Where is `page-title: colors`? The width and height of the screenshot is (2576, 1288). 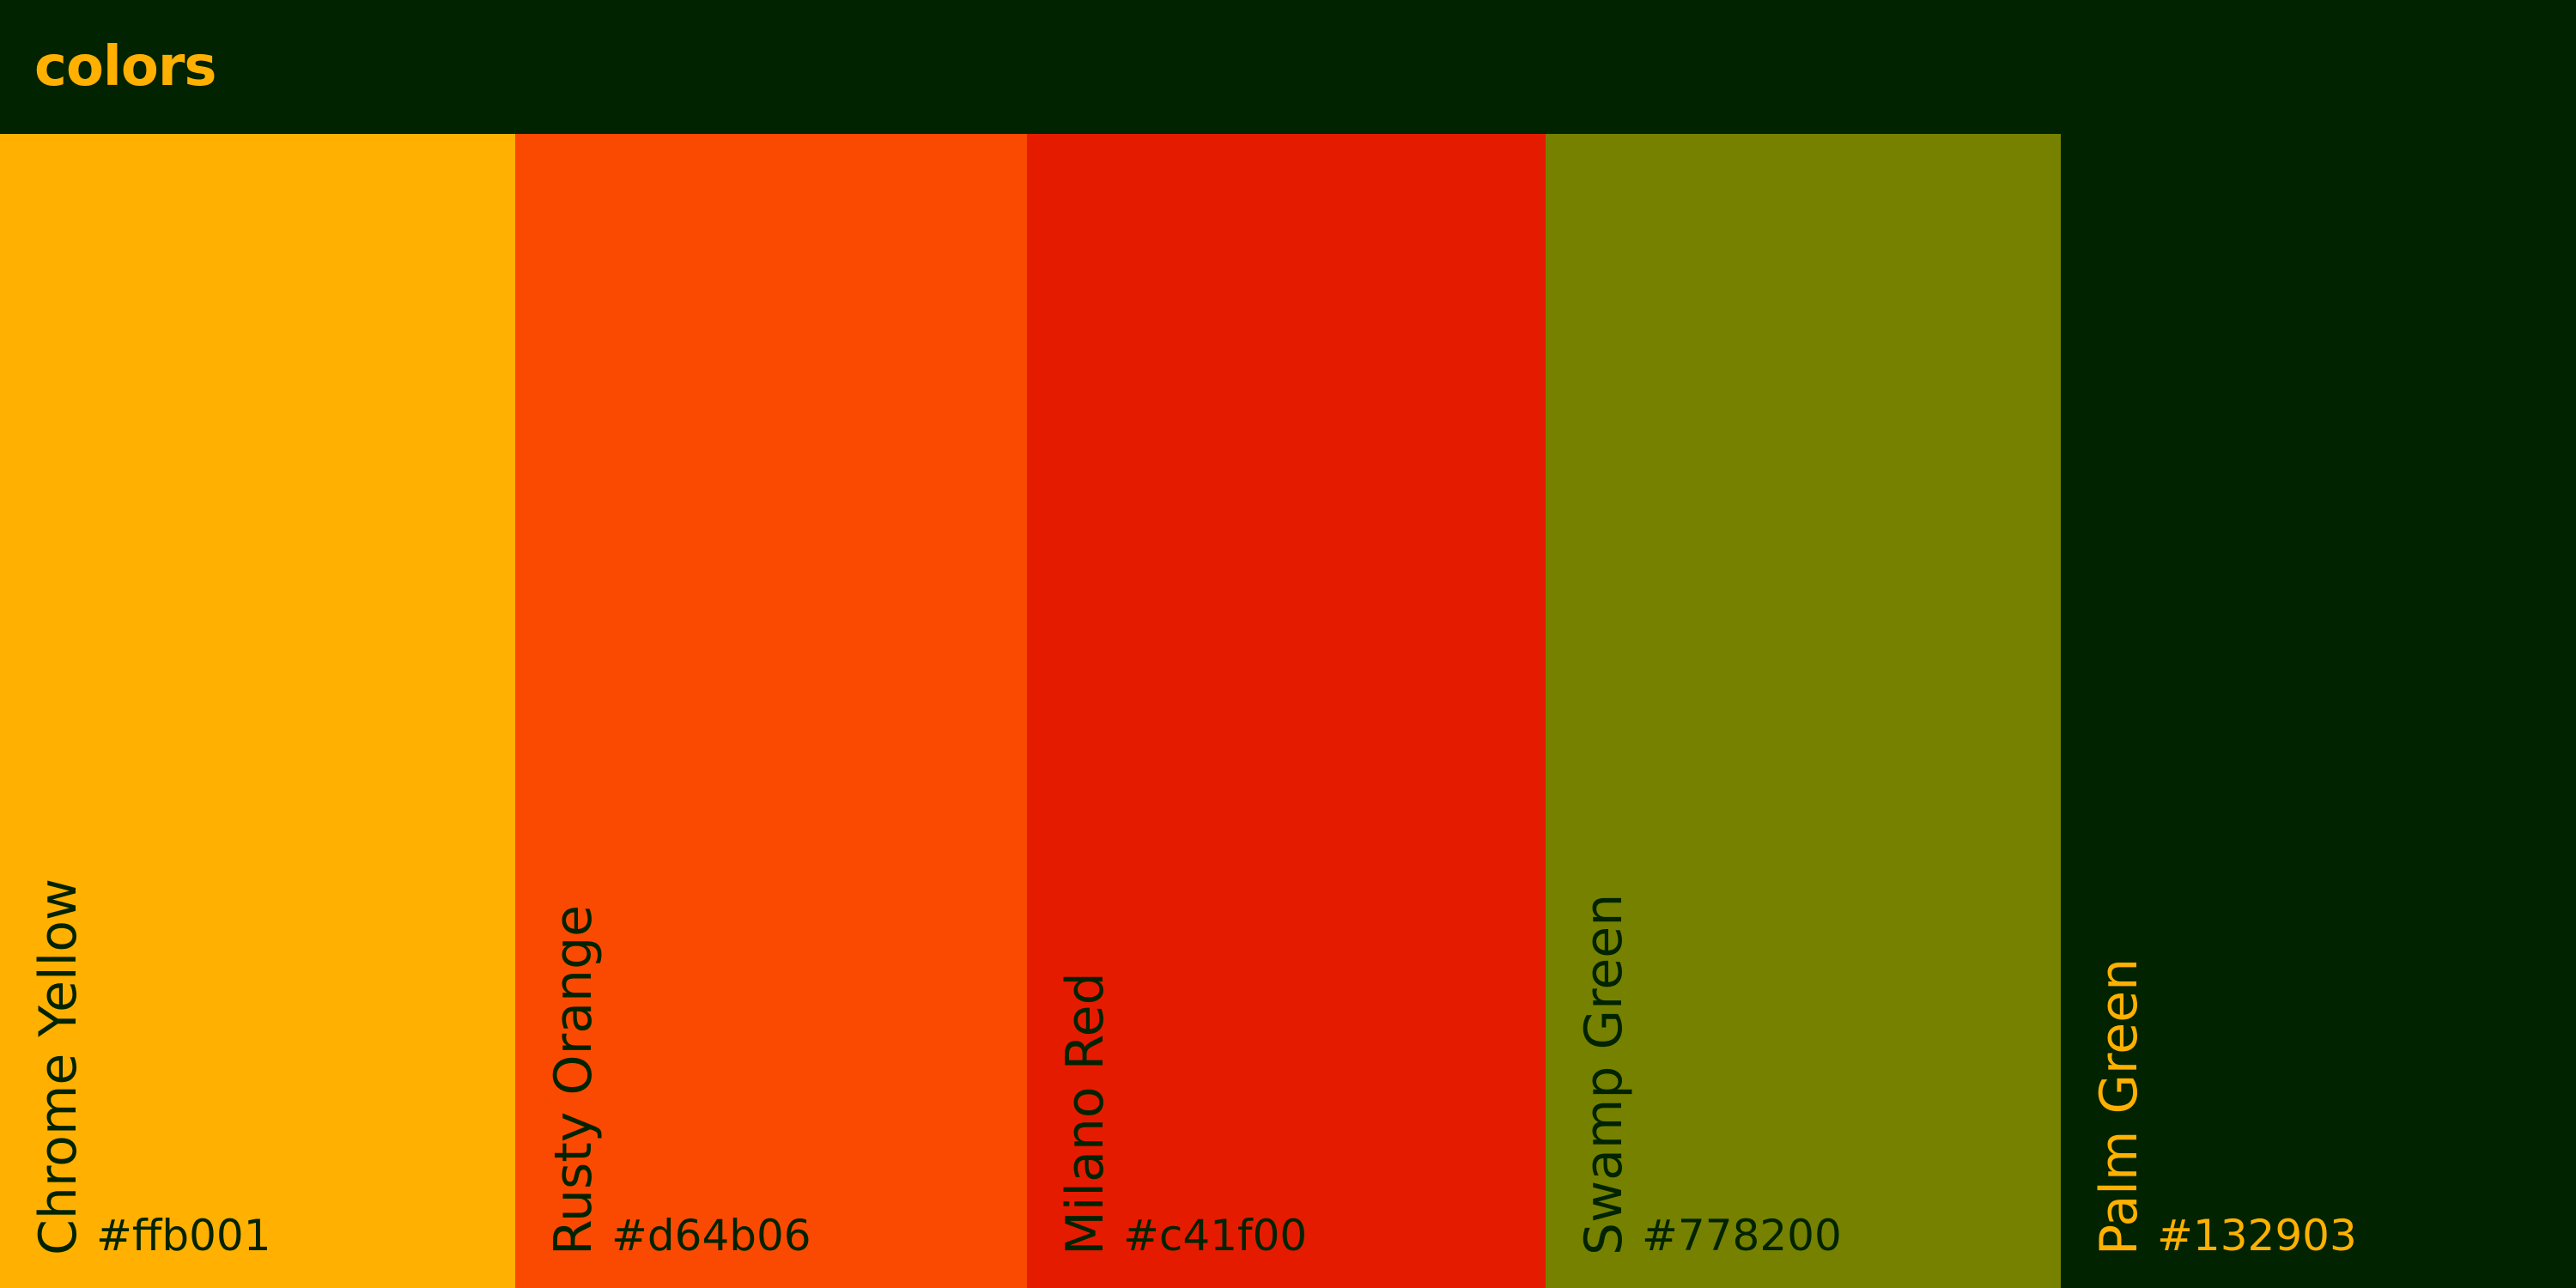 page-title: colors is located at coordinates (125, 67).